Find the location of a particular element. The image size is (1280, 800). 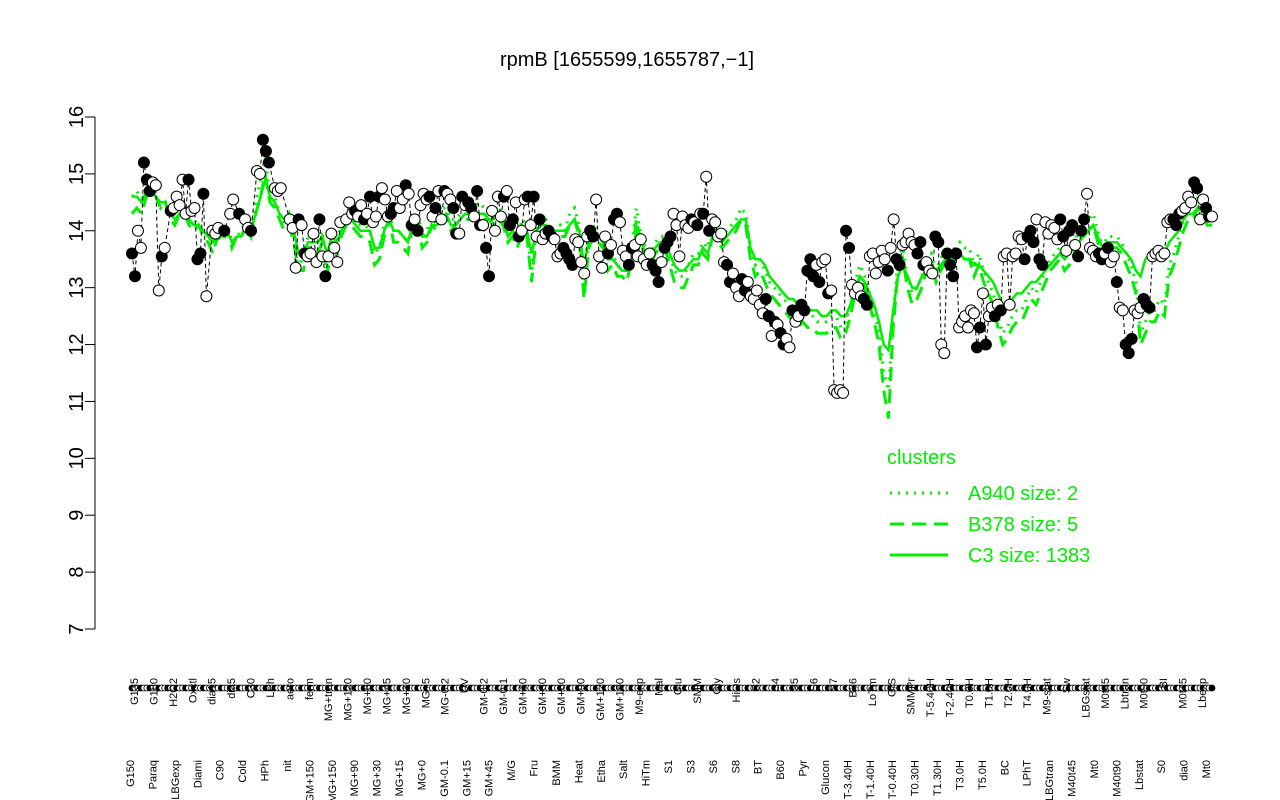

x-tick-label: GM+90 is located at coordinates (582, 696).